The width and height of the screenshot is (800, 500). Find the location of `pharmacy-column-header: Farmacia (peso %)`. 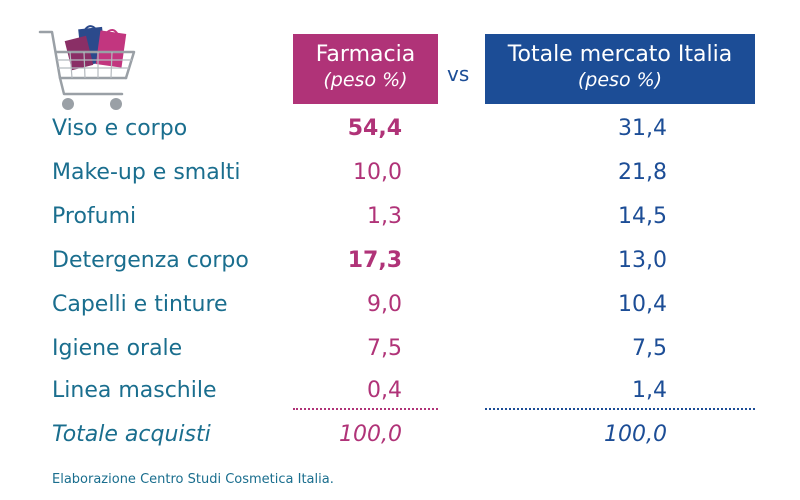

pharmacy-column-header: Farmacia (peso %) is located at coordinates (365, 69).